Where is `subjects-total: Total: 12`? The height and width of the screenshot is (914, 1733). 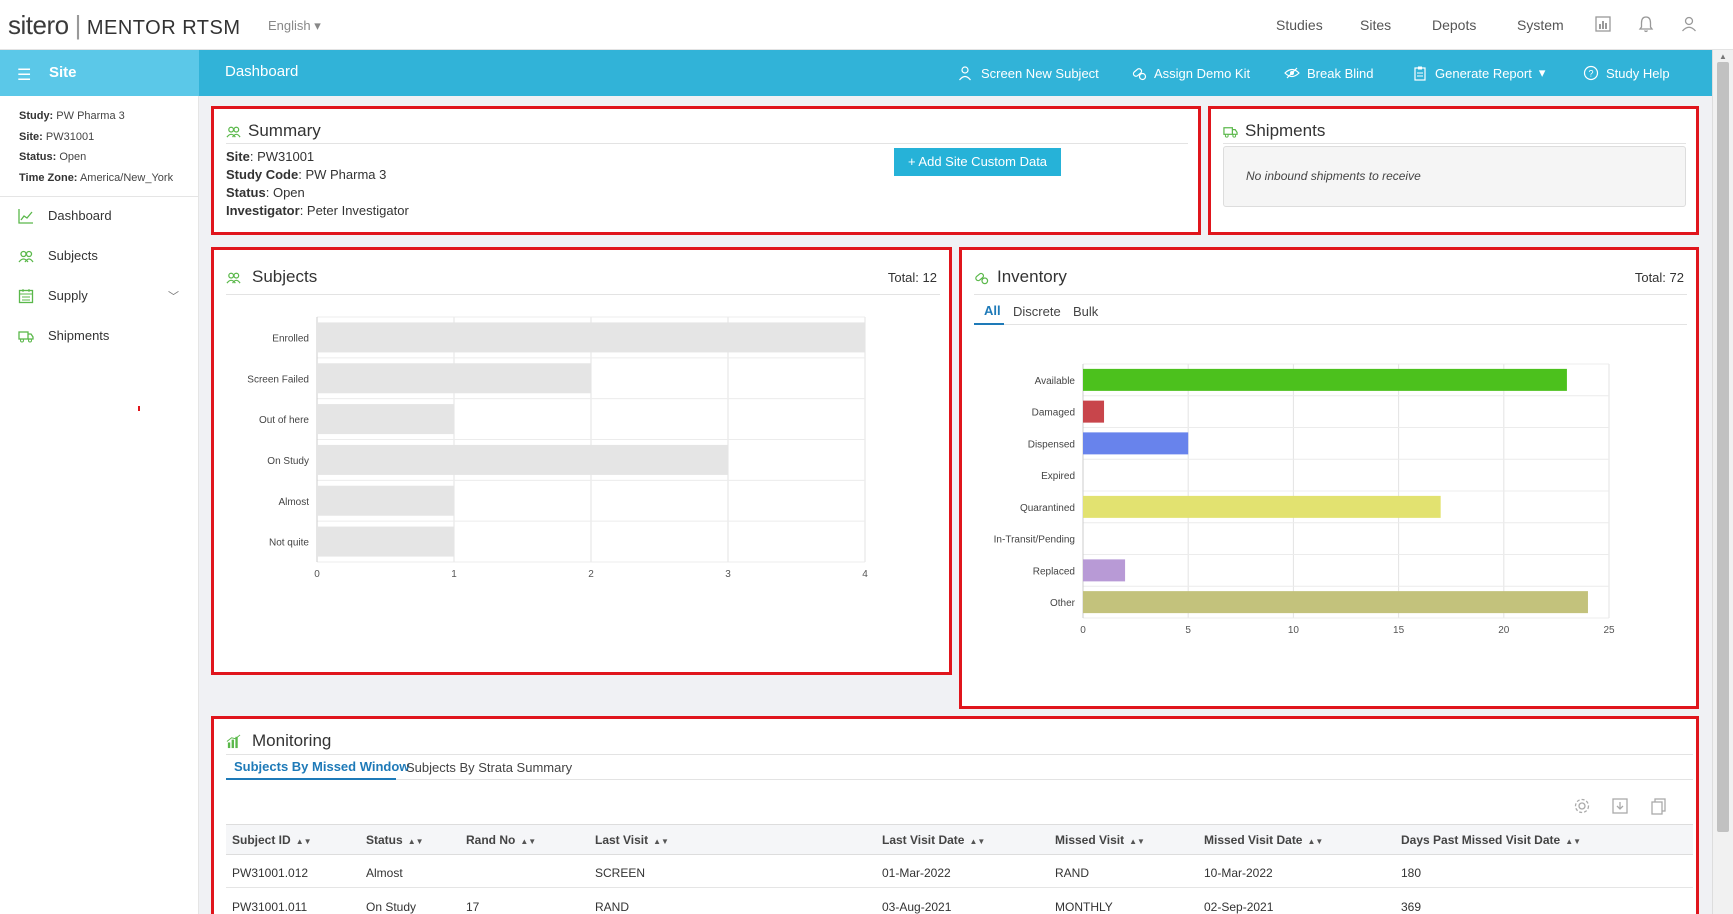 subjects-total: Total: 12 is located at coordinates (912, 277).